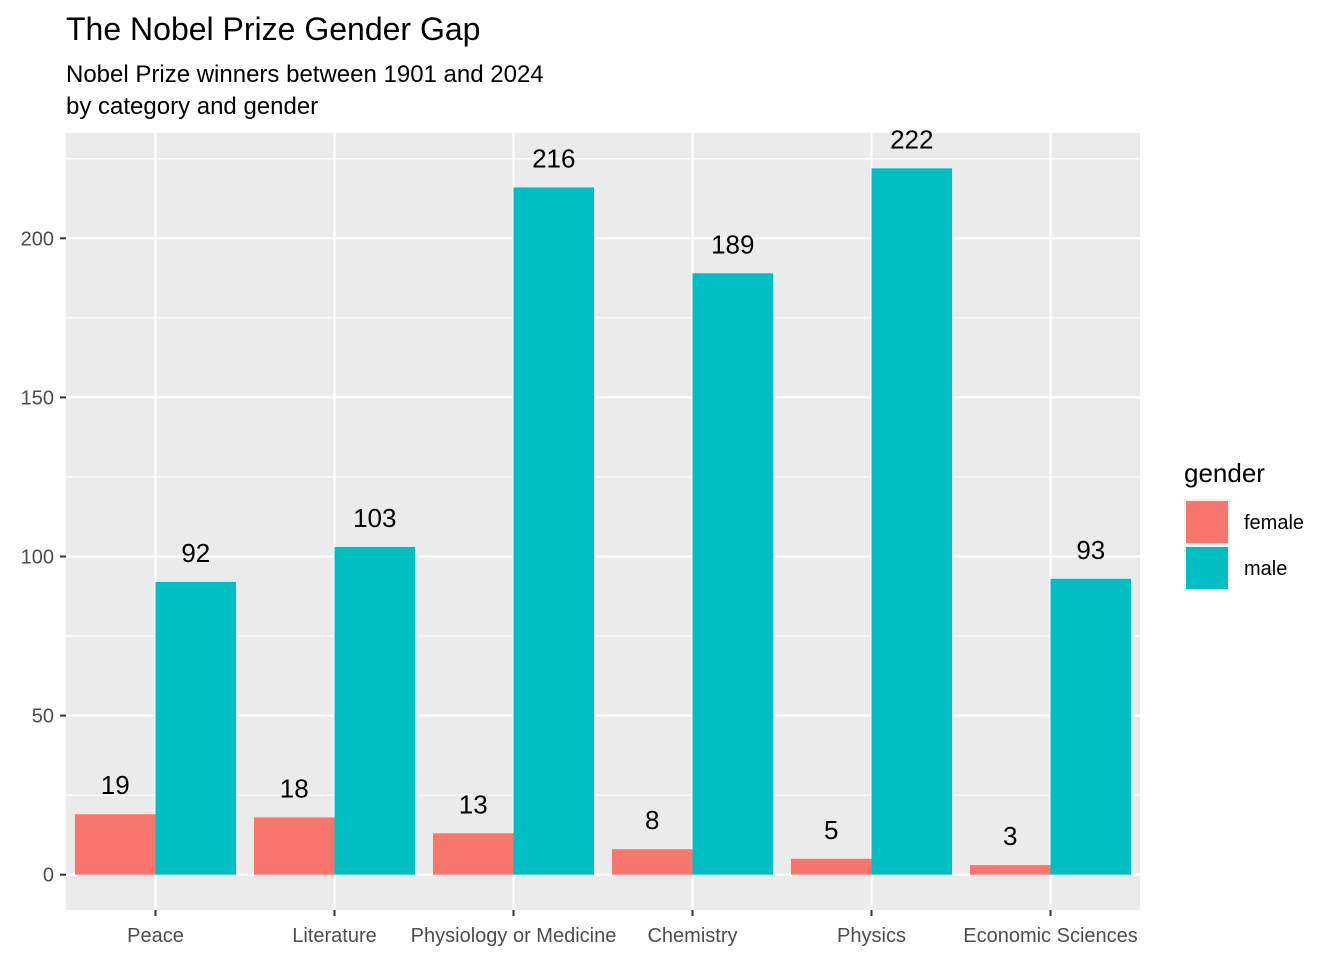 This screenshot has width=1344, height=965. I want to click on legend-label-male: male, so click(1265, 569).